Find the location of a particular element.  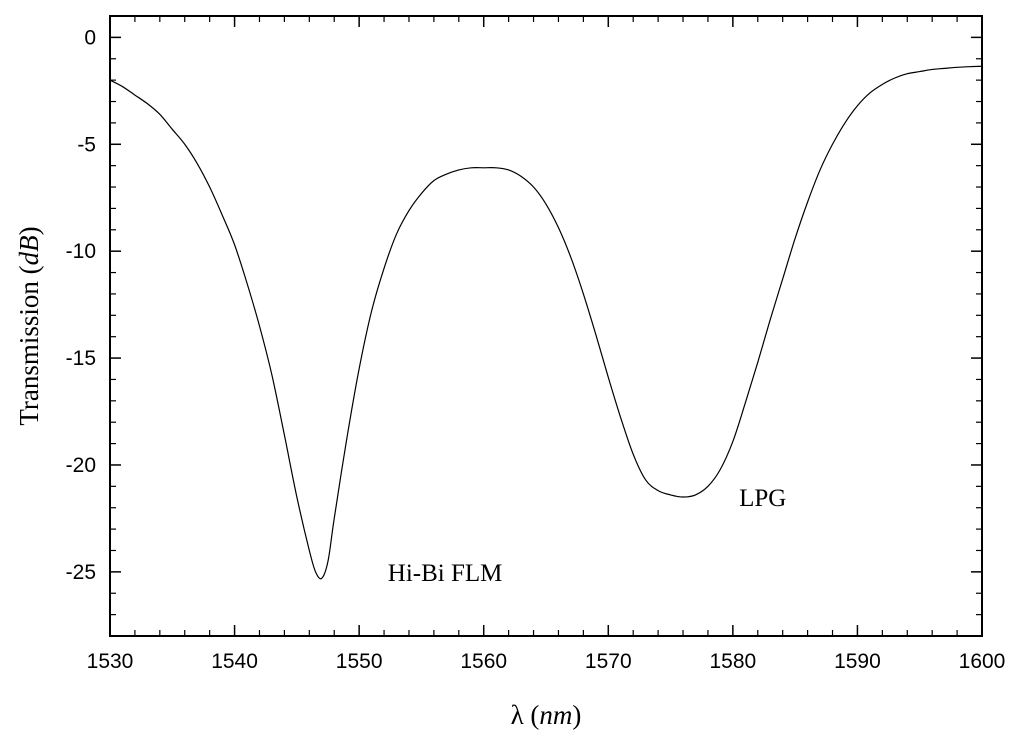

x-tick-label: 1590 is located at coordinates (857, 661).